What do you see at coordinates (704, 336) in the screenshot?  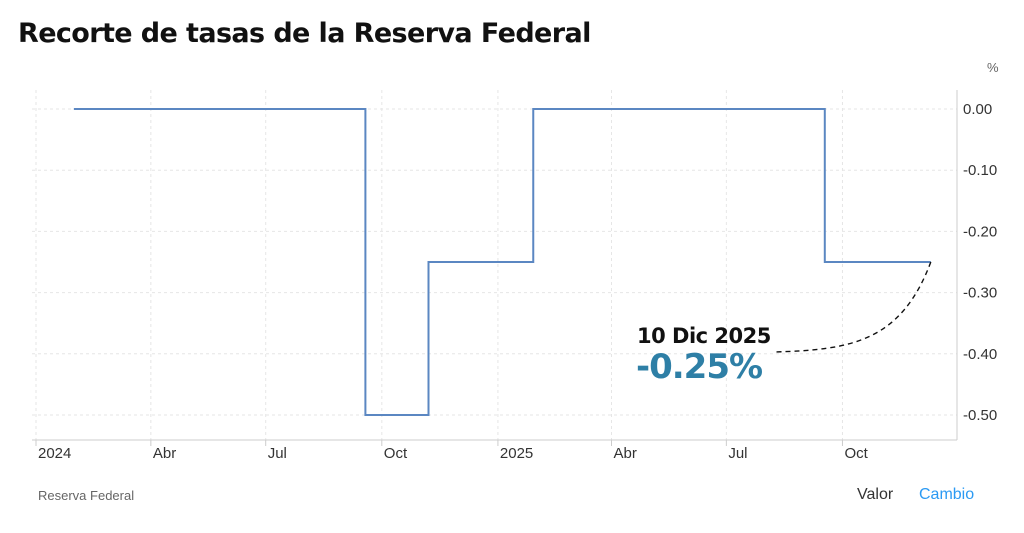 I see `callout-date: 10 Dic 2025` at bounding box center [704, 336].